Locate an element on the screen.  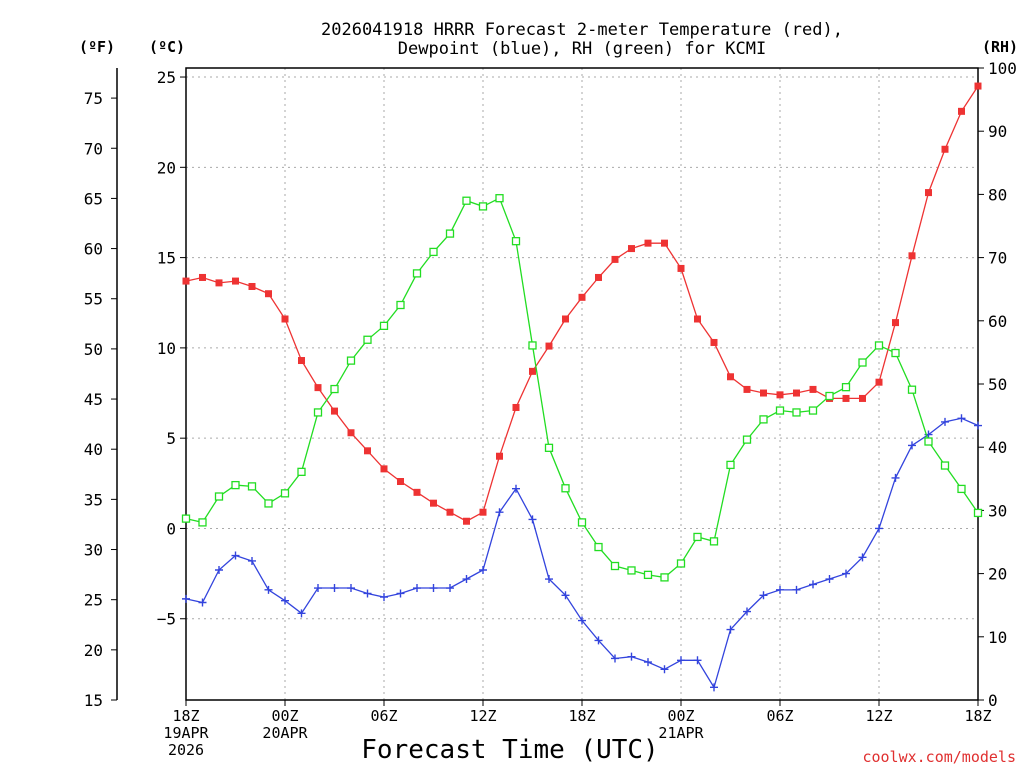
x-tick-label: 18Z is located at coordinates (977, 716).